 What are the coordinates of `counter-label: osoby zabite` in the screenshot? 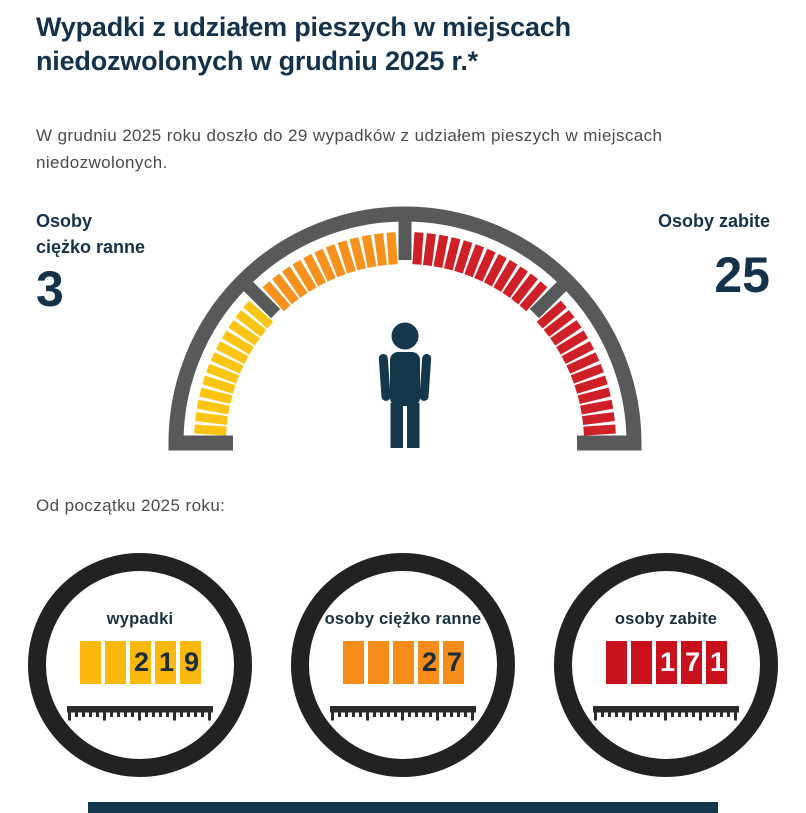 It's located at (666, 618).